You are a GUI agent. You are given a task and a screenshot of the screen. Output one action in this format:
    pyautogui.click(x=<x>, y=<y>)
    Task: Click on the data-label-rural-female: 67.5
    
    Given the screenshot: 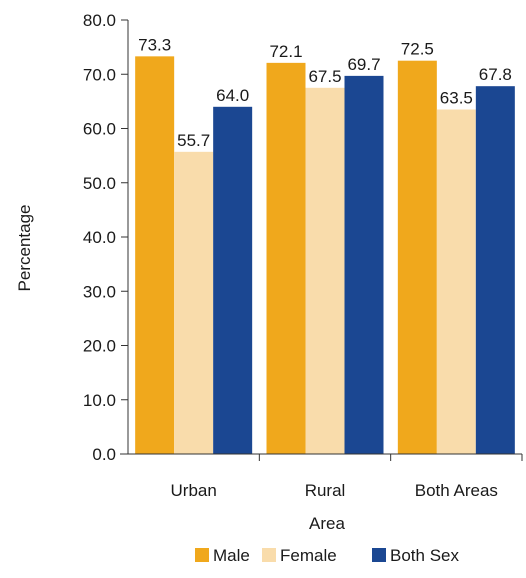 What is the action you would take?
    pyautogui.click(x=324, y=76)
    